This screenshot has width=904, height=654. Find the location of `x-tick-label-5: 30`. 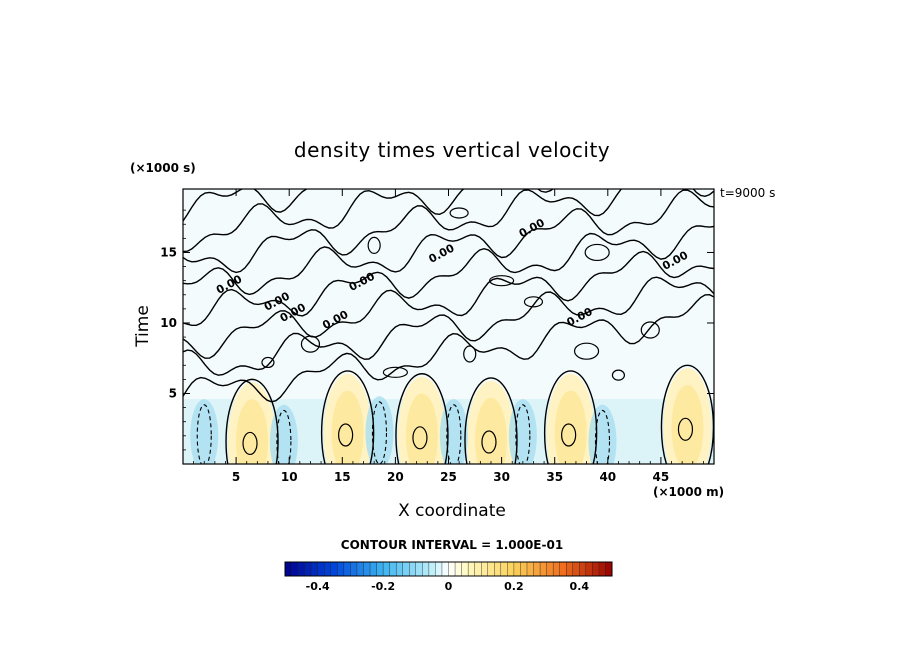

x-tick-label-5: 30 is located at coordinates (501, 477).